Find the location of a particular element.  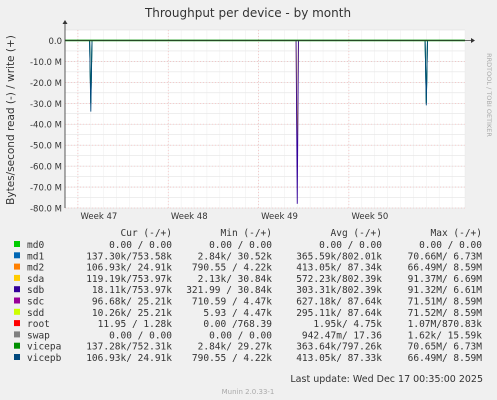

y-tick-label: -80.0 M is located at coordinates (46, 210).